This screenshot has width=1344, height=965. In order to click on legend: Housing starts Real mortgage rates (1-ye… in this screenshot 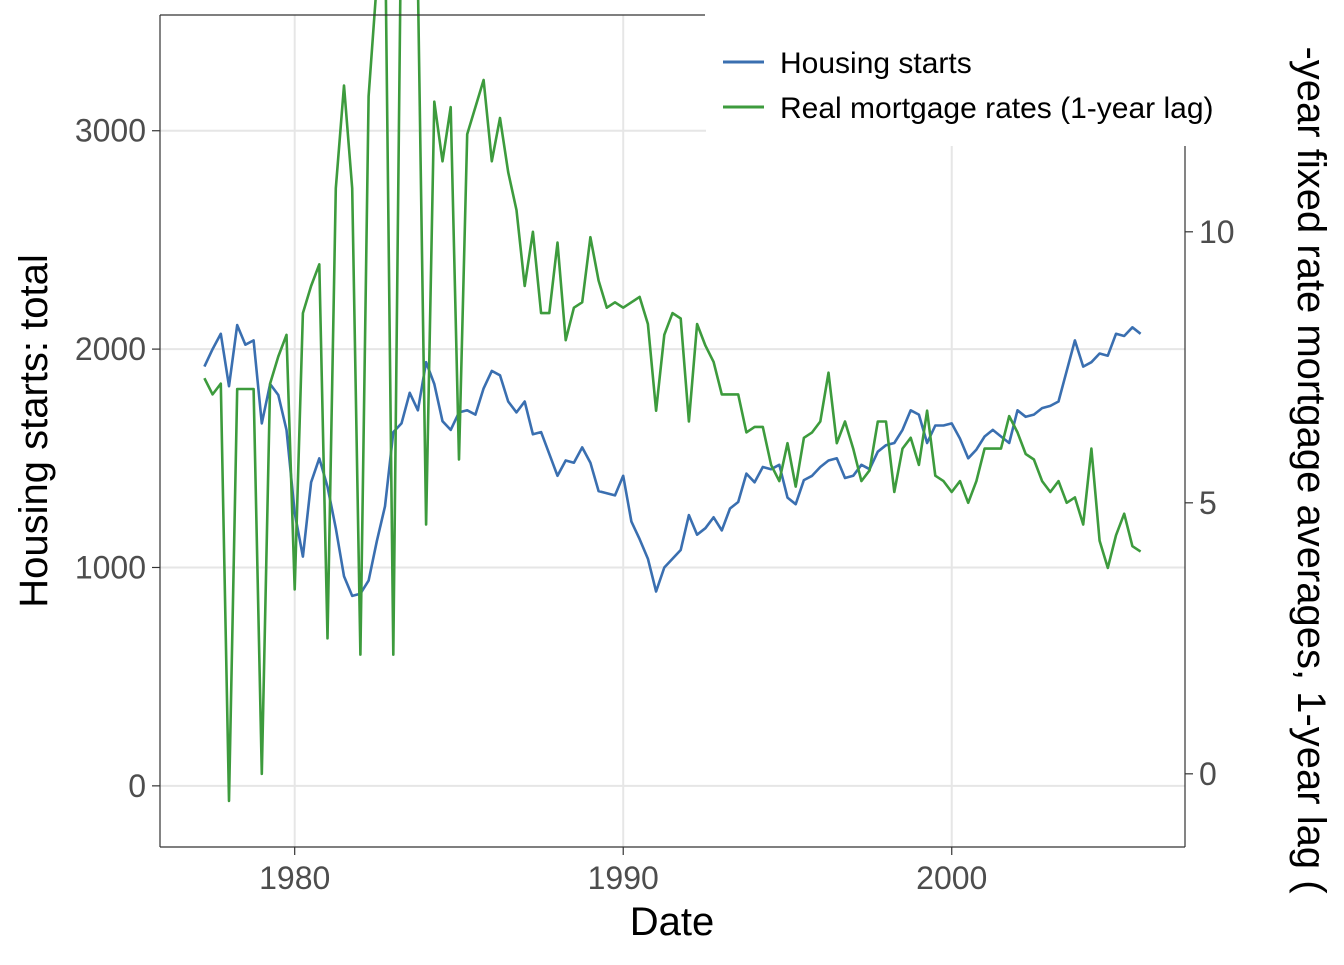, I will do `click(968, 86)`.